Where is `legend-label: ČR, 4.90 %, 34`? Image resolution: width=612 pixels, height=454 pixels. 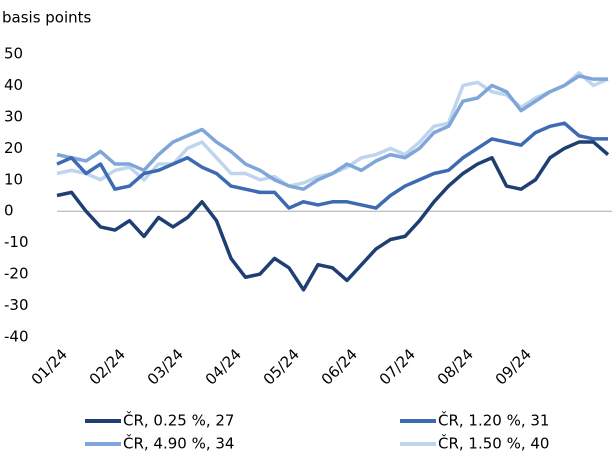
legend-label: ČR, 4.90 %, 34 is located at coordinates (178, 443).